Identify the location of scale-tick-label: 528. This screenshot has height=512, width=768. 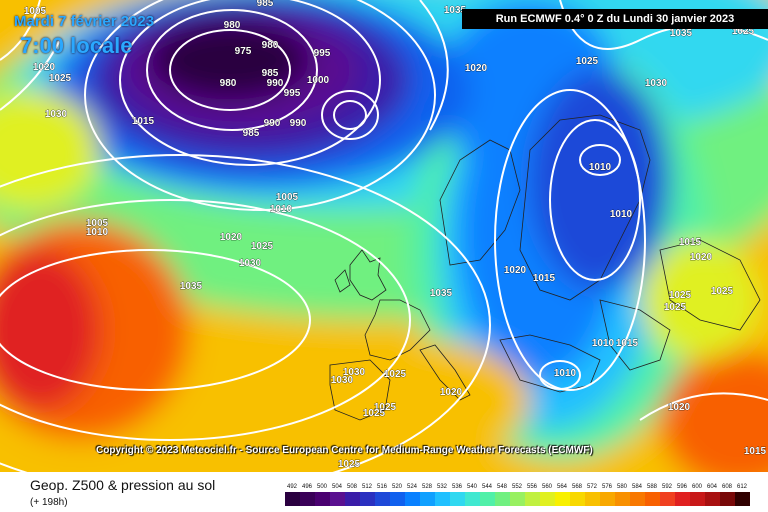
(427, 487).